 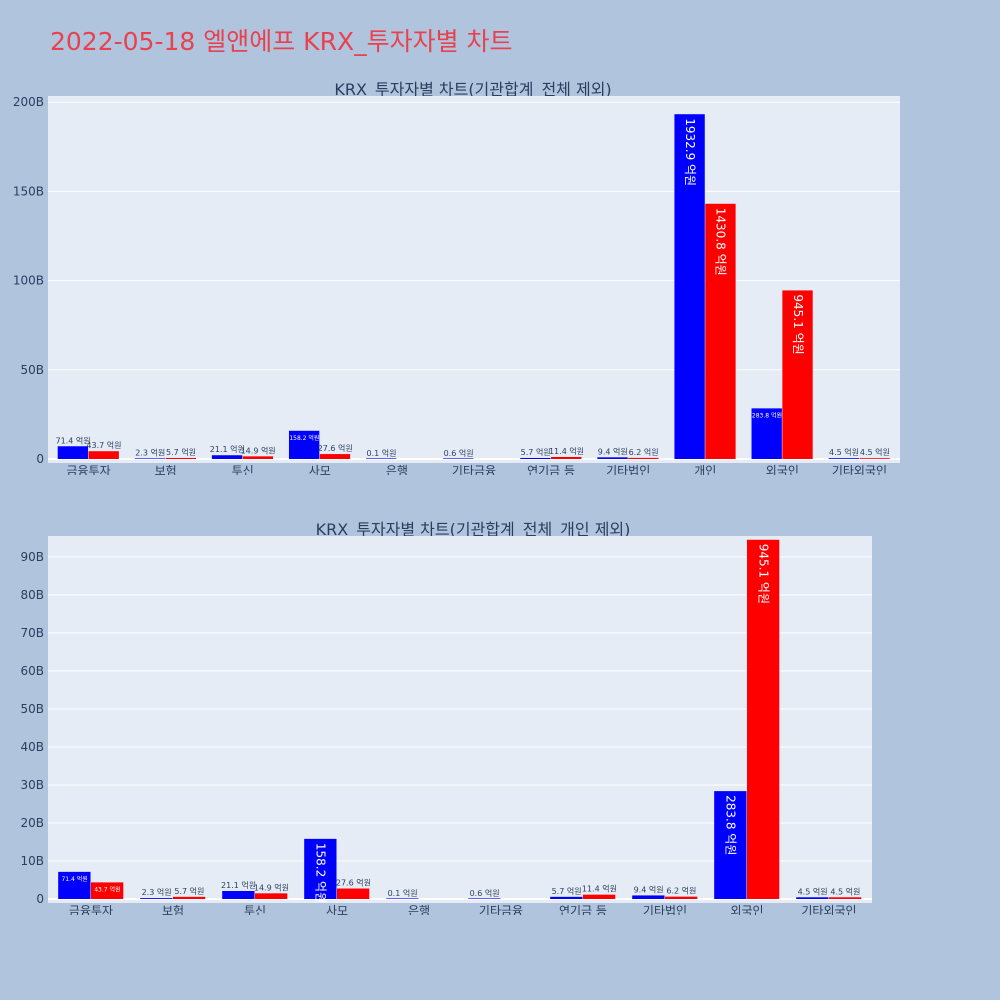 What do you see at coordinates (28, 102) in the screenshot?
I see `y-tick-label: 200B` at bounding box center [28, 102].